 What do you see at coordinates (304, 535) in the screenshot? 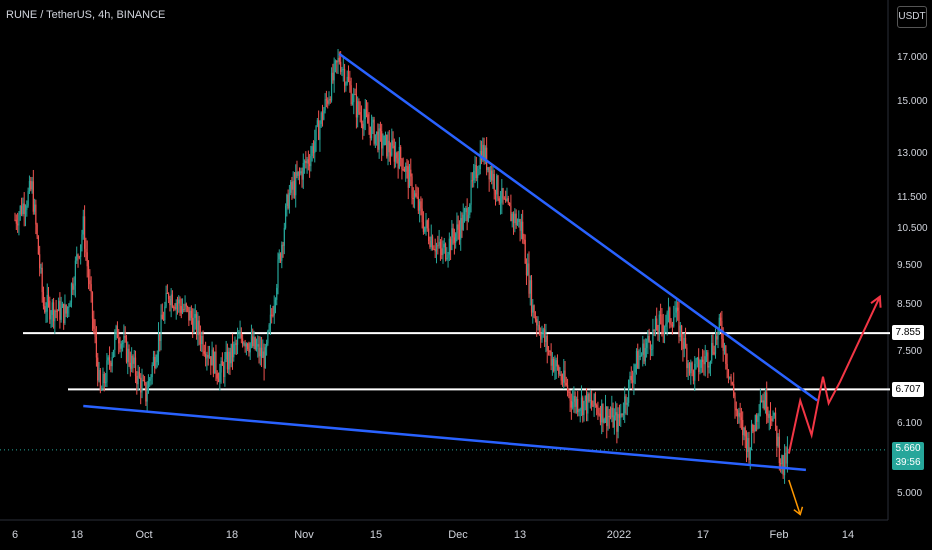
I see `x-tick-label: Nov` at bounding box center [304, 535].